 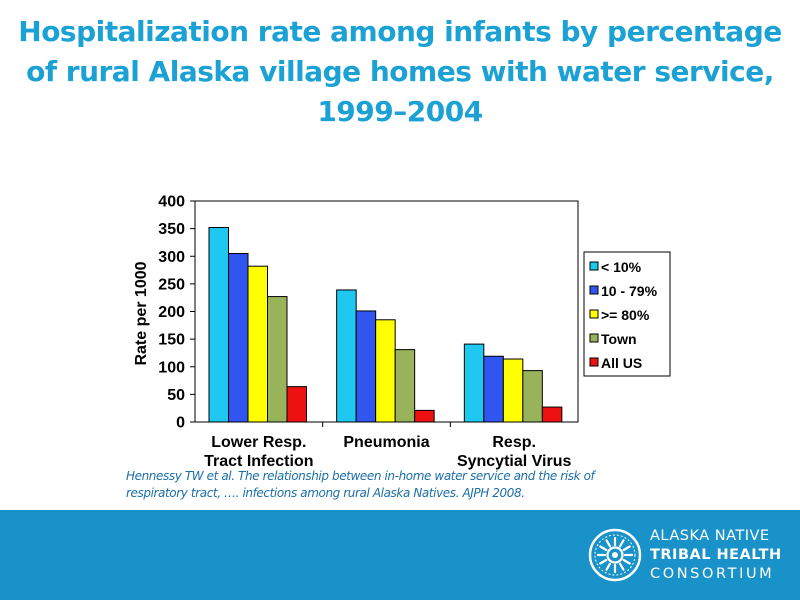 What do you see at coordinates (629, 291) in the screenshot?
I see `legend-label: 10 - 79%` at bounding box center [629, 291].